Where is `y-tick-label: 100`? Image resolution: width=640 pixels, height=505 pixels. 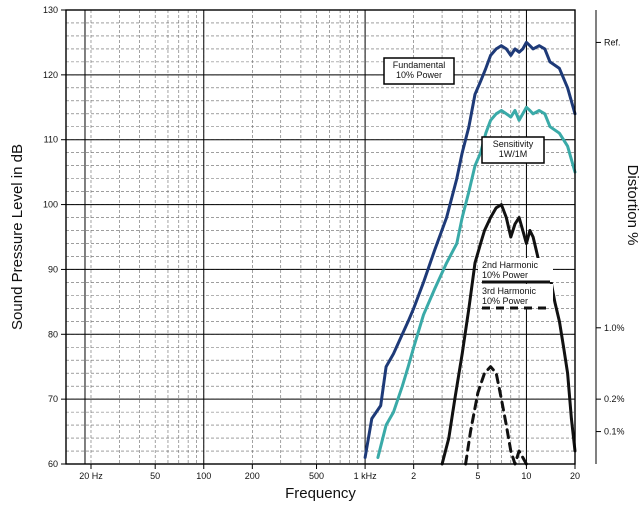 y-tick-label: 100 is located at coordinates (50, 205).